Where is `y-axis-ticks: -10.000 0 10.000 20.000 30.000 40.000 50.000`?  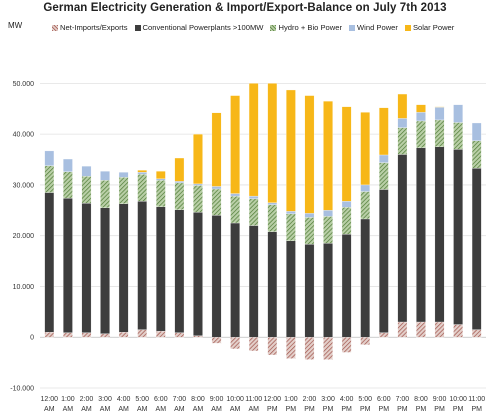
y-axis-ticks: -10.000 0 10.000 20.000 30.000 40.000 50.000 is located at coordinates (22, 237).